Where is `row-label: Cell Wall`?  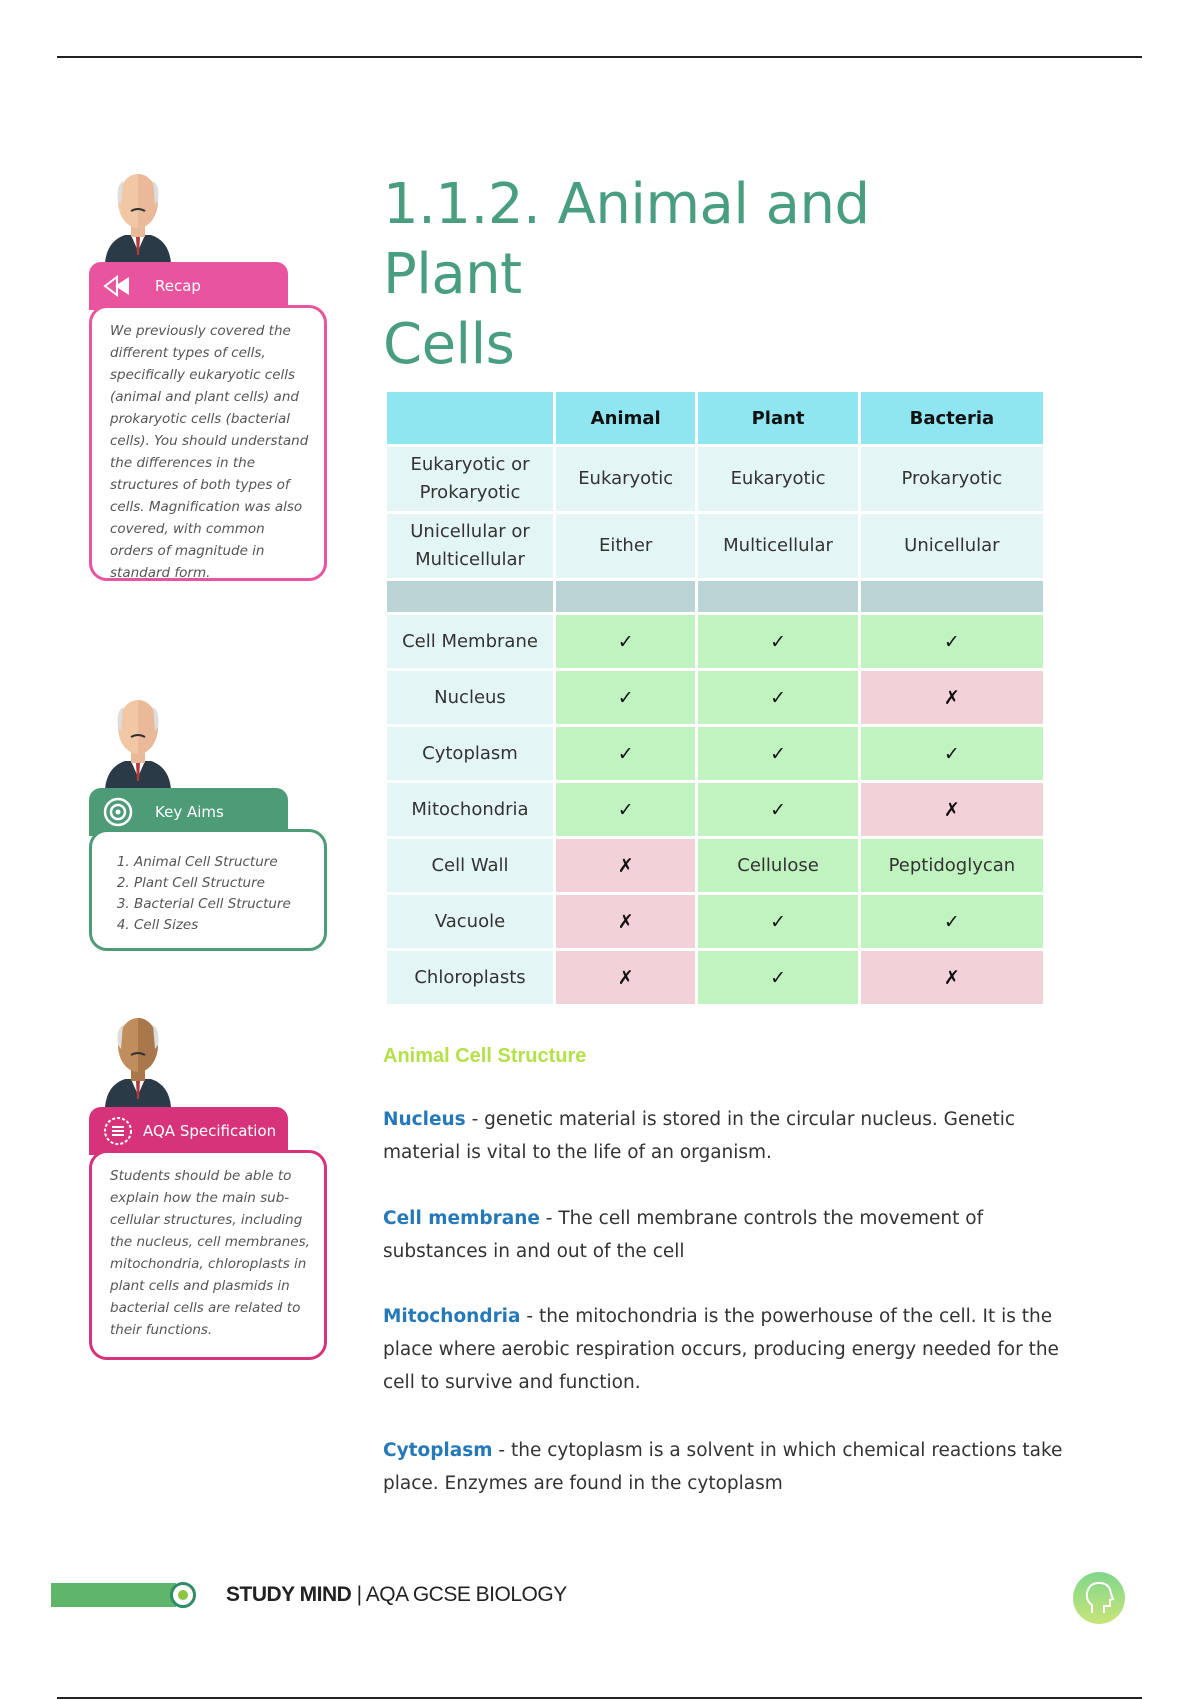 row-label: Cell Wall is located at coordinates (470, 865).